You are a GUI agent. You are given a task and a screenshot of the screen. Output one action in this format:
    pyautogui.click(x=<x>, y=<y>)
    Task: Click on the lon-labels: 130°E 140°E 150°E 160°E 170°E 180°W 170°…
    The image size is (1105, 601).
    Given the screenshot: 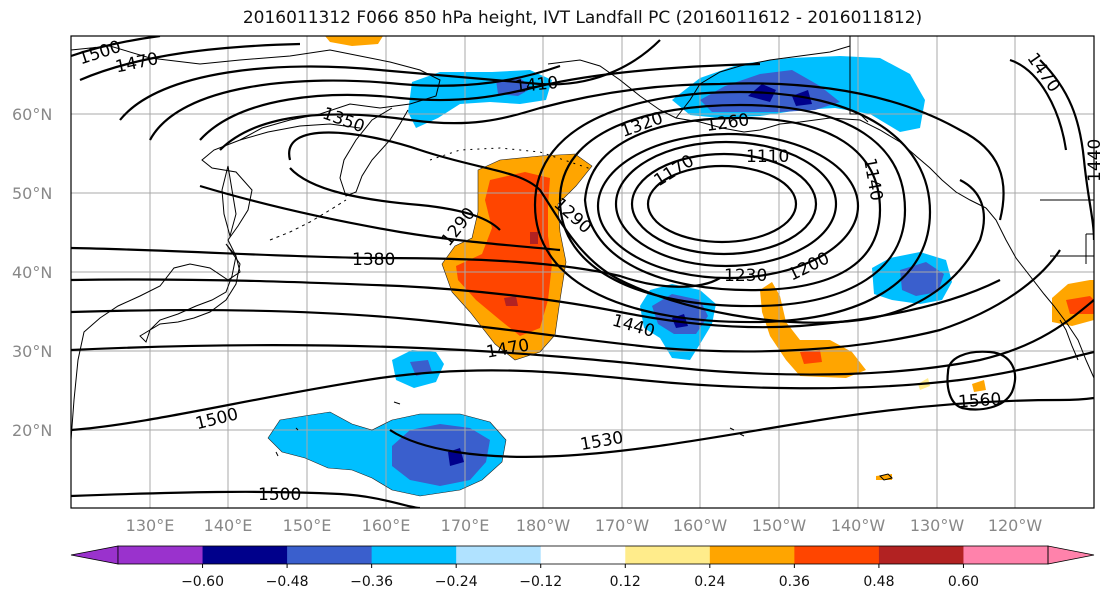 What is the action you would take?
    pyautogui.click(x=584, y=525)
    